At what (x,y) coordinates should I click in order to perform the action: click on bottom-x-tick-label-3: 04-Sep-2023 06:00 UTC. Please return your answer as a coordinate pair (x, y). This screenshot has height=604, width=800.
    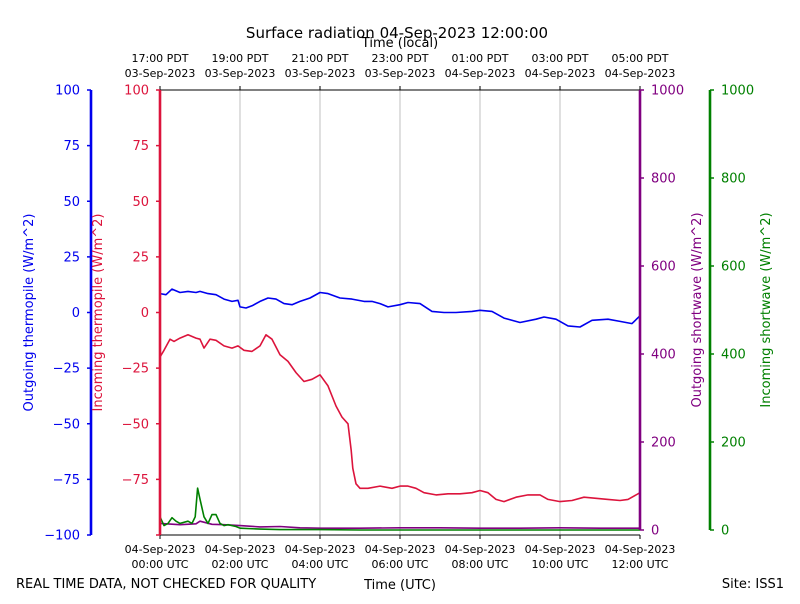
    Looking at the image, I should click on (400, 557).